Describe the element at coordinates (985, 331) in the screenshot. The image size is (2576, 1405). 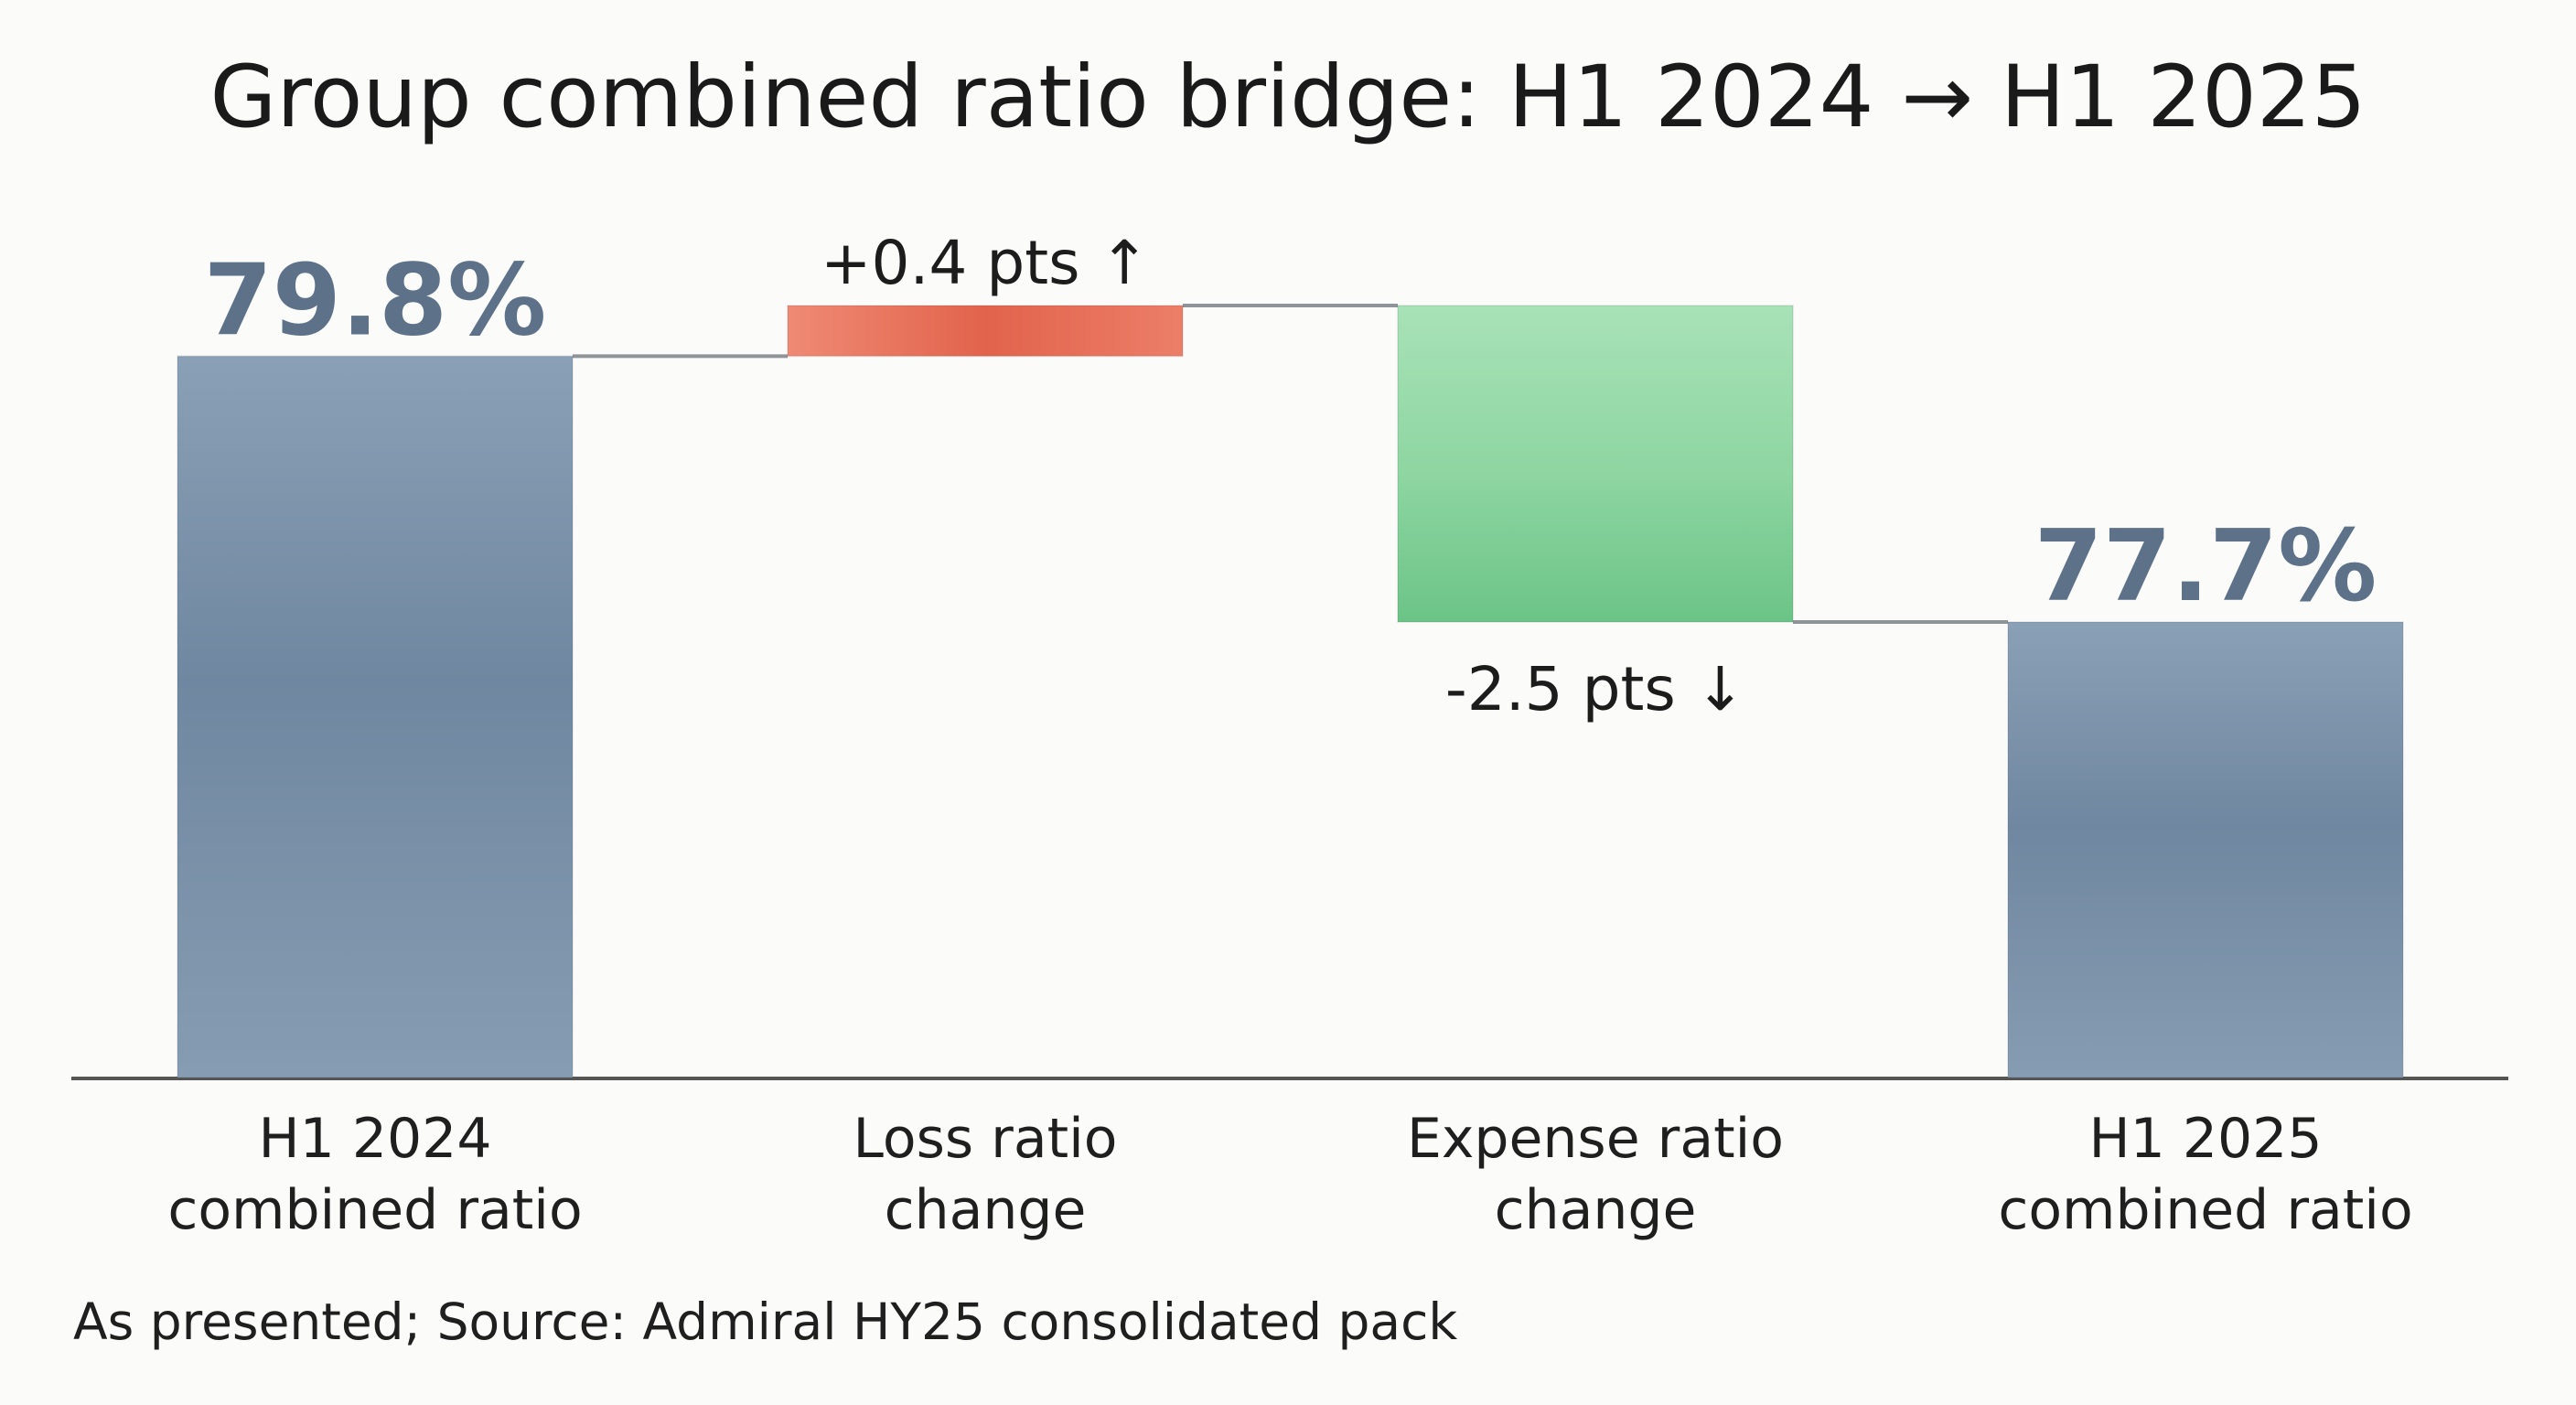
I see `bar-2-delta` at that location.